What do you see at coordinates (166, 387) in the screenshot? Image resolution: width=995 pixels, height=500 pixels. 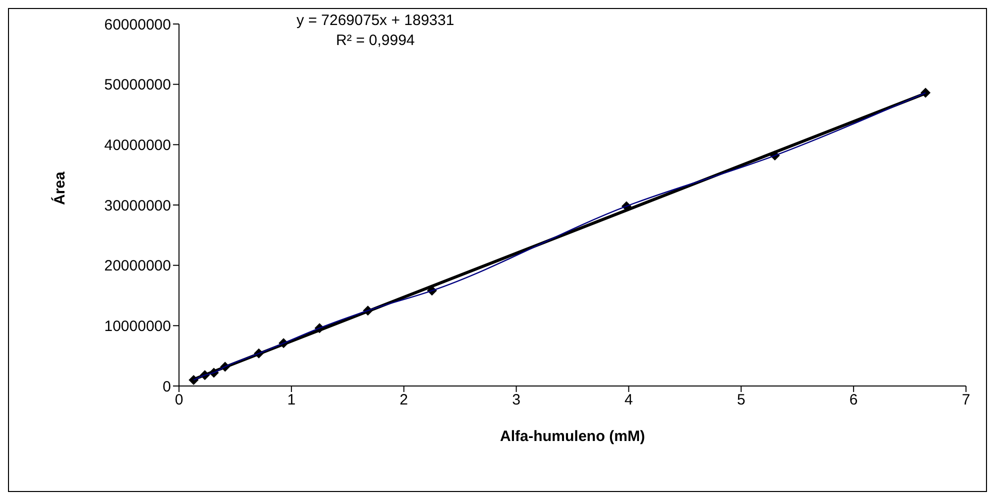 I see `y-tick-label: 0` at bounding box center [166, 387].